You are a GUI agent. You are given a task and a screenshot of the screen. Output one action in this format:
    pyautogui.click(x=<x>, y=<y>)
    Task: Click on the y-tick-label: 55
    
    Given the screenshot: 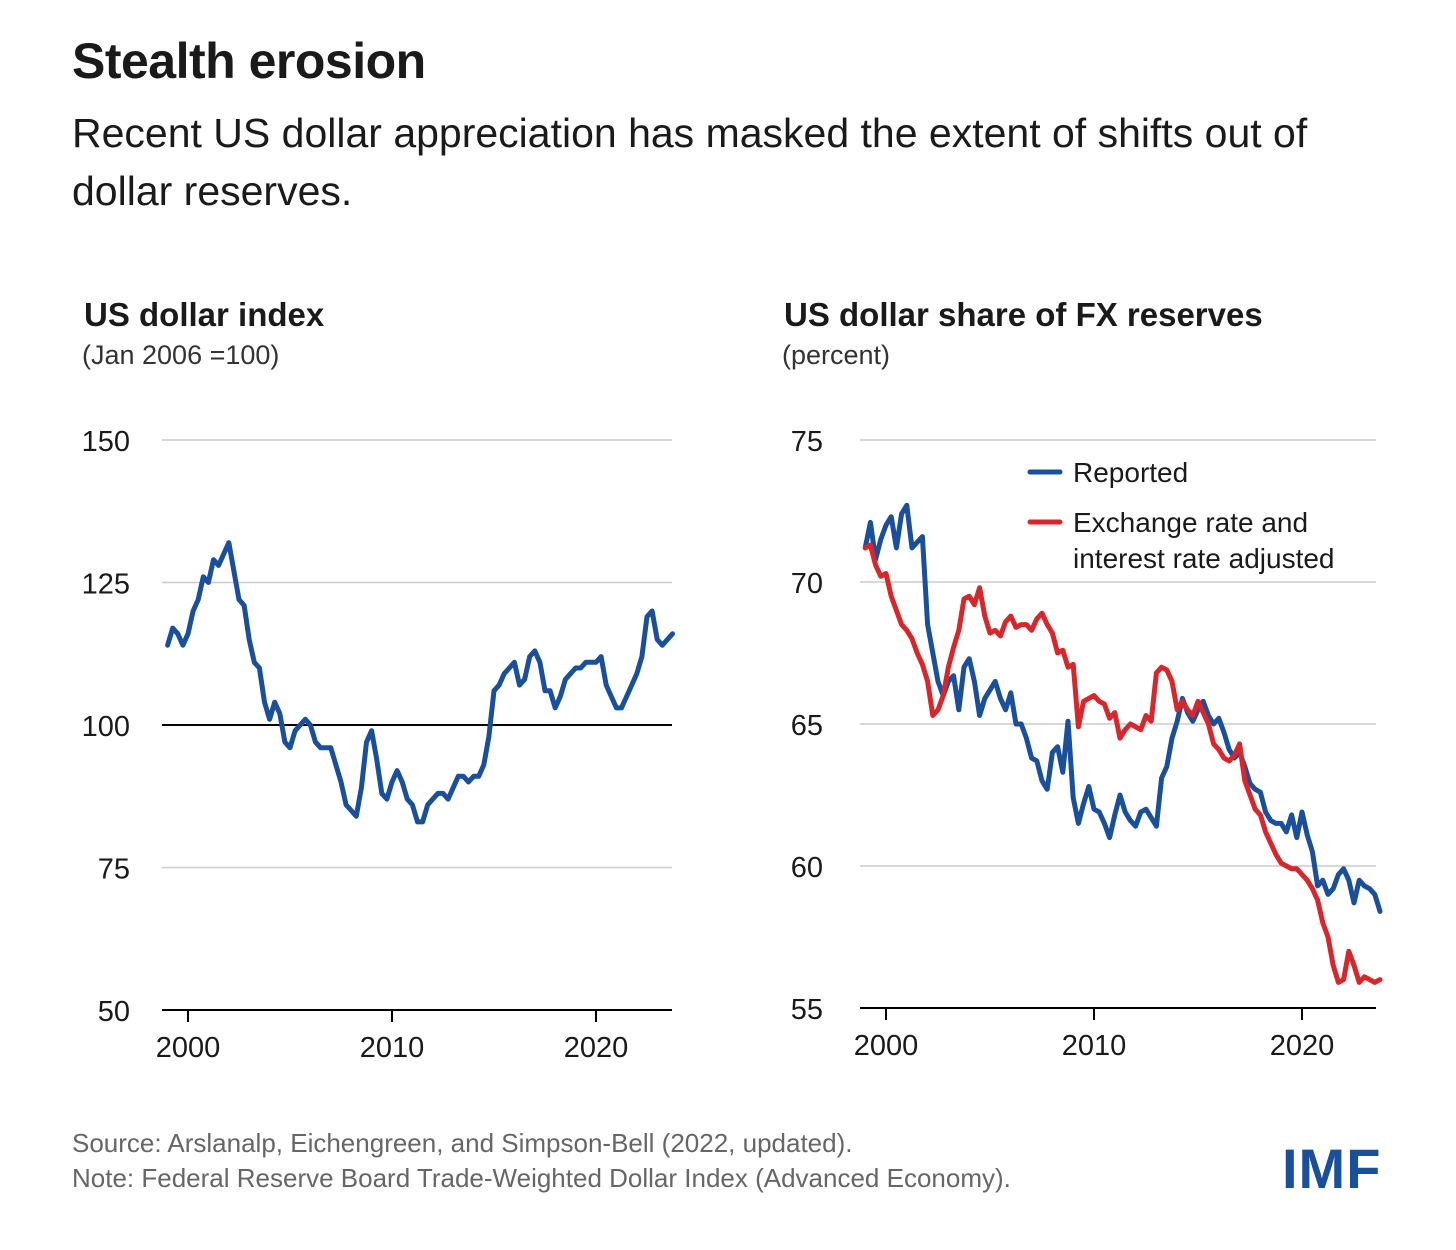 What is the action you would take?
    pyautogui.click(x=807, y=1010)
    